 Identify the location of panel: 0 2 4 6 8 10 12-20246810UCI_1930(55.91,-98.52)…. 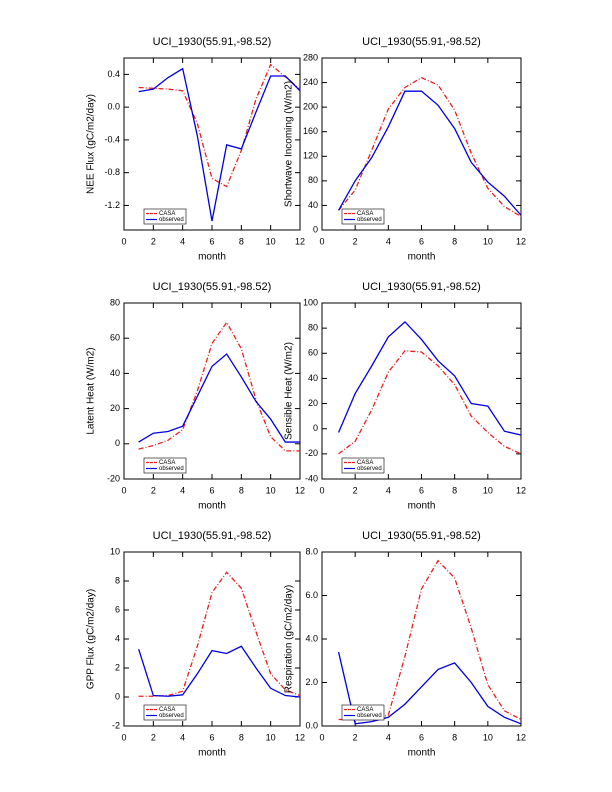
(195, 644).